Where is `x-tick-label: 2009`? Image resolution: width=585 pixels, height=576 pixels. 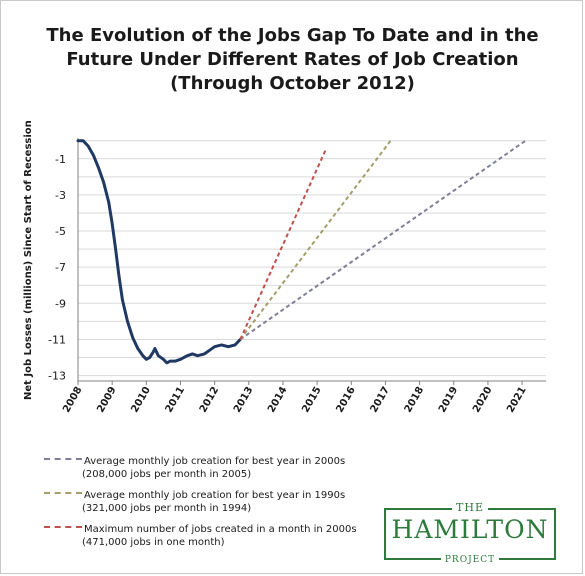
x-tick-label: 2009 is located at coordinates (106, 400).